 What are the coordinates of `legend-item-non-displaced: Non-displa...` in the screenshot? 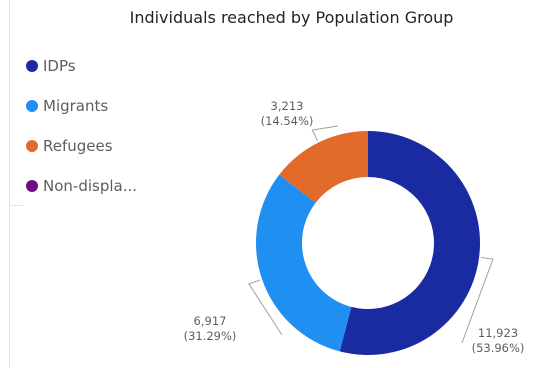 It's located at (126, 186).